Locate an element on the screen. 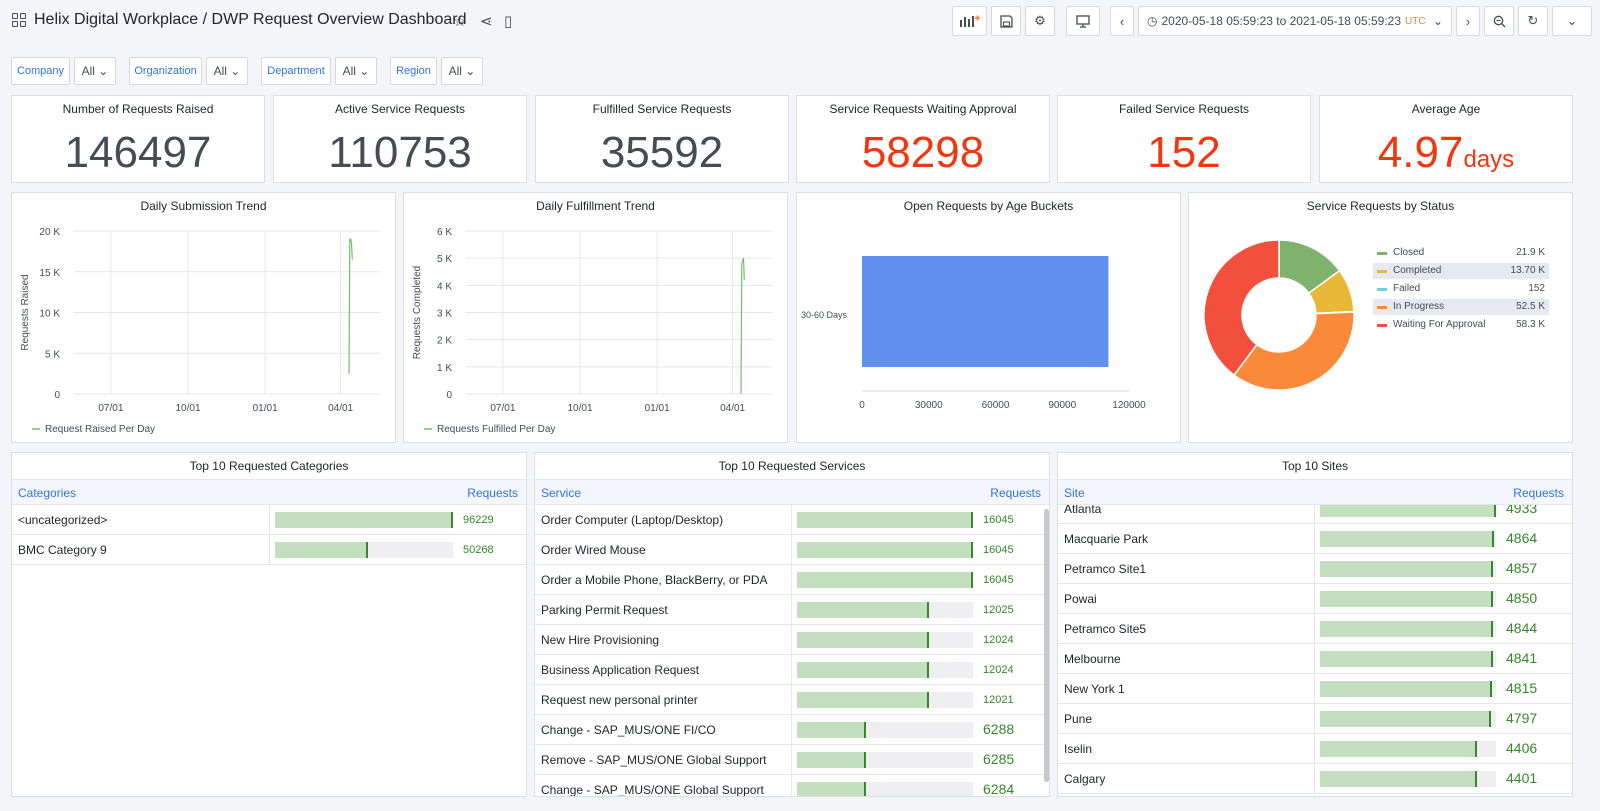 The height and width of the screenshot is (811, 1600). stat-requests-raised: Number of Requests Raised 146497 is located at coordinates (138, 139).